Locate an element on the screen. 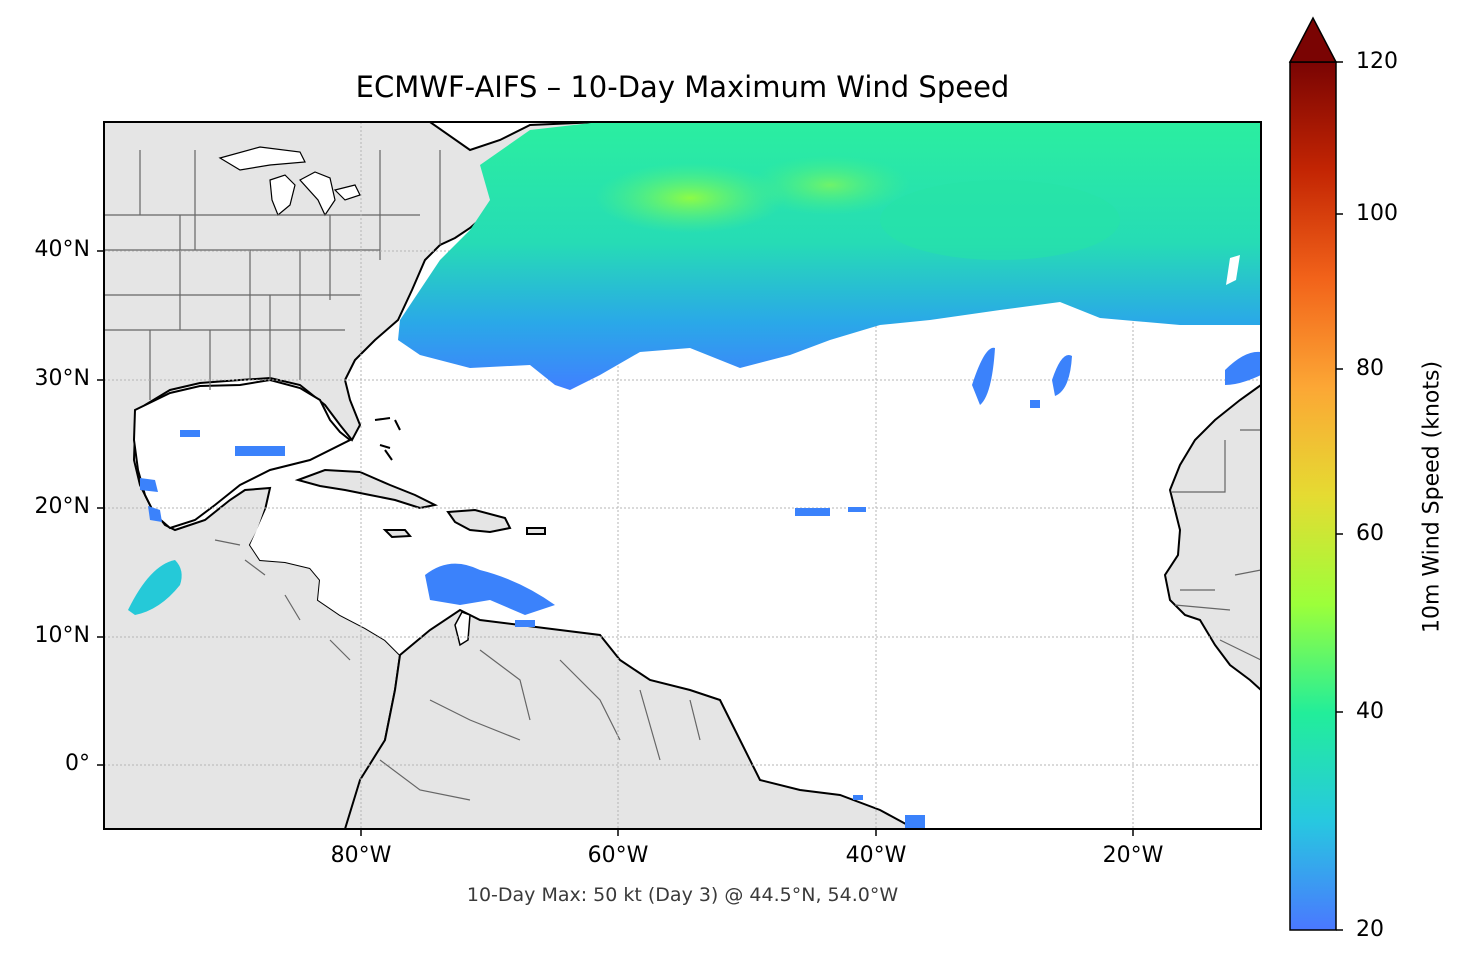 This screenshot has height=969, width=1466. colorbar-tick-80: 80 is located at coordinates (1370, 368).